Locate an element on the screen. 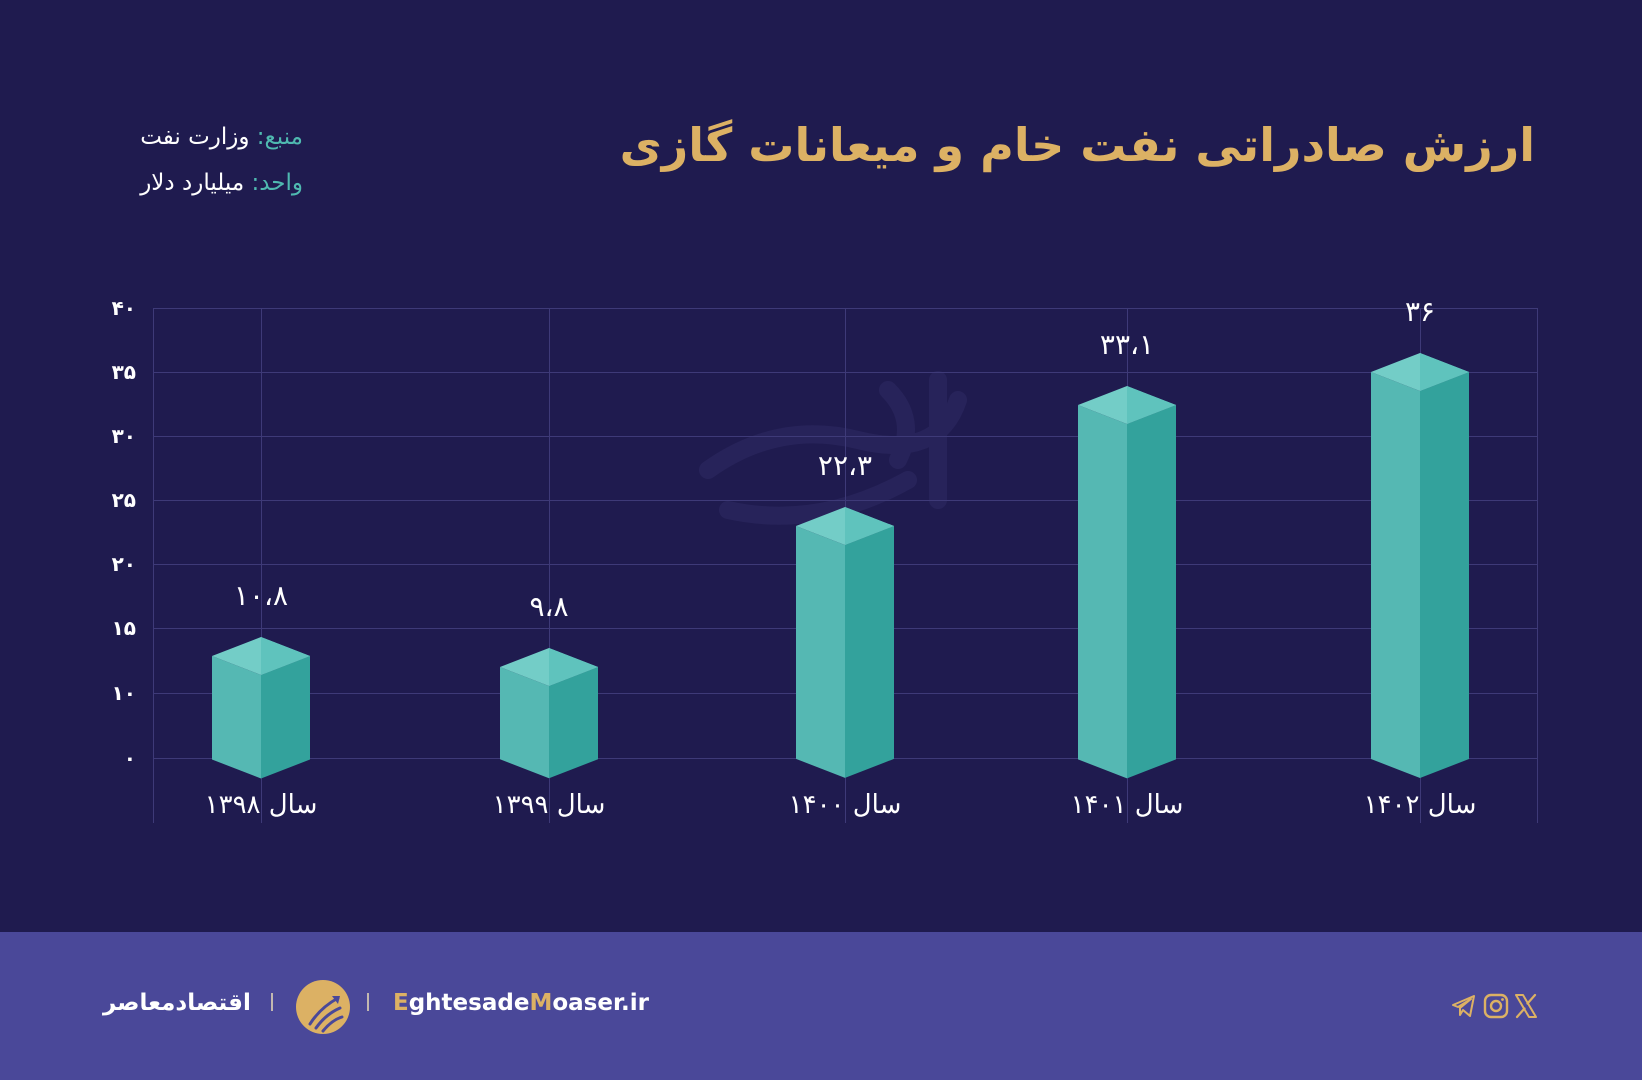 This screenshot has width=1642, height=1080. x-category-label: سال ۱۴۰۲ is located at coordinates (1420, 805).